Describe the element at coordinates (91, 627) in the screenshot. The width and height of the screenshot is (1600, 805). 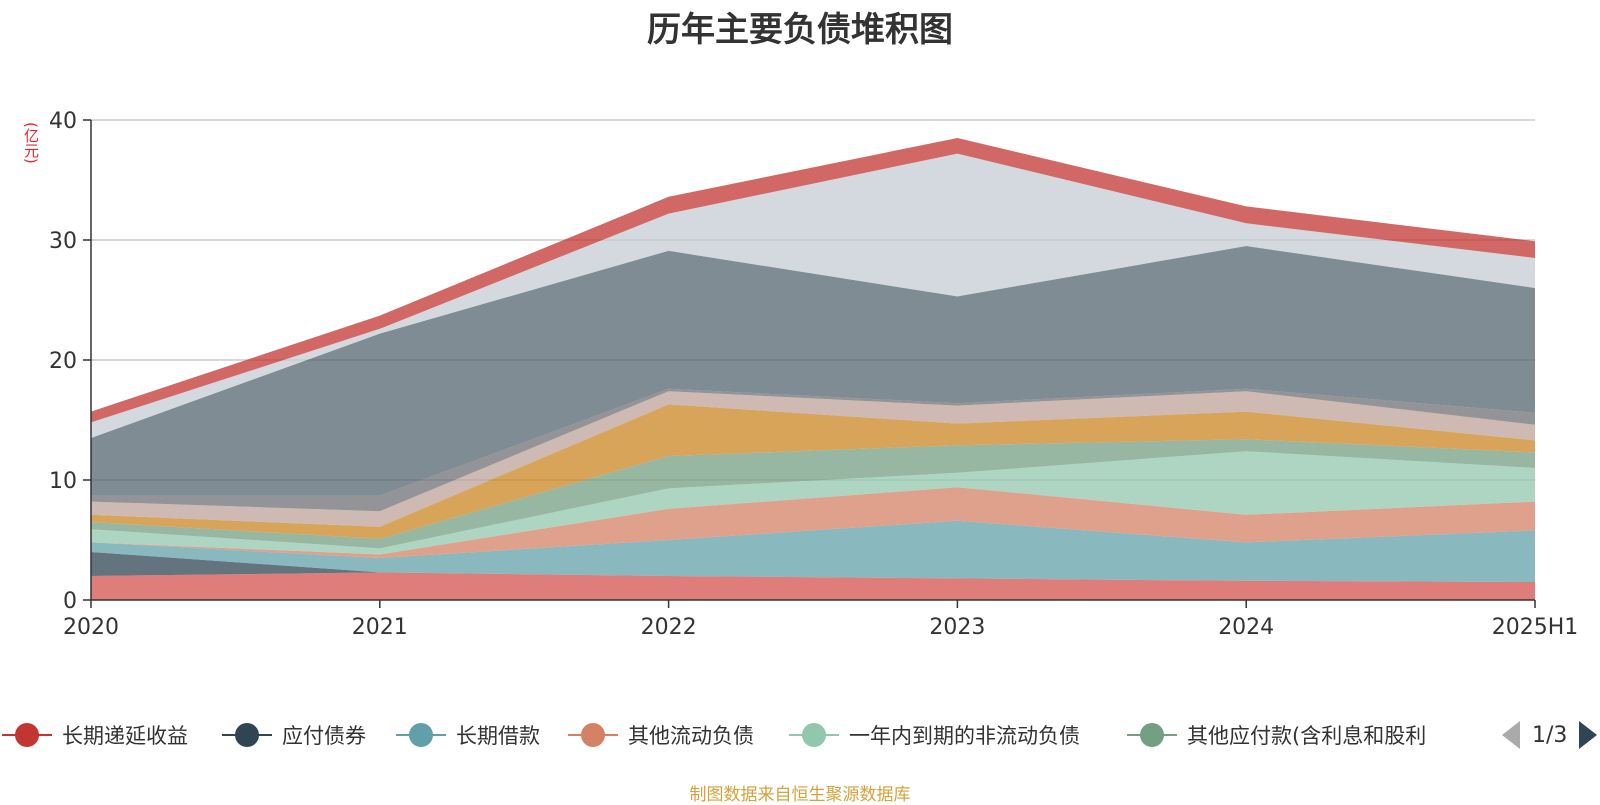
I see `x-tick-label: 2020` at that location.